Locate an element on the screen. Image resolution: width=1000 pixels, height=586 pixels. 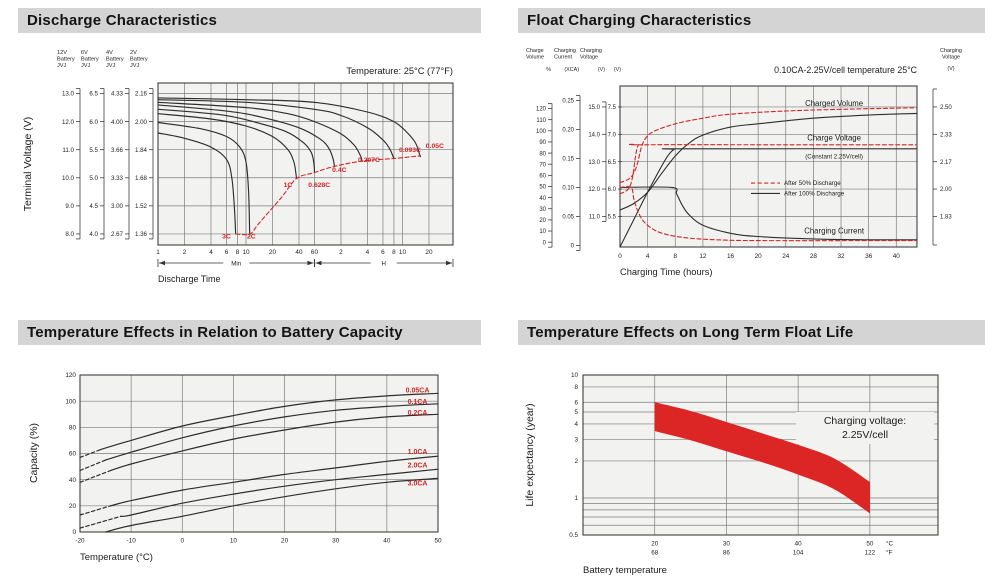
svg-text: 7.0 is located at coordinates (612, 136).